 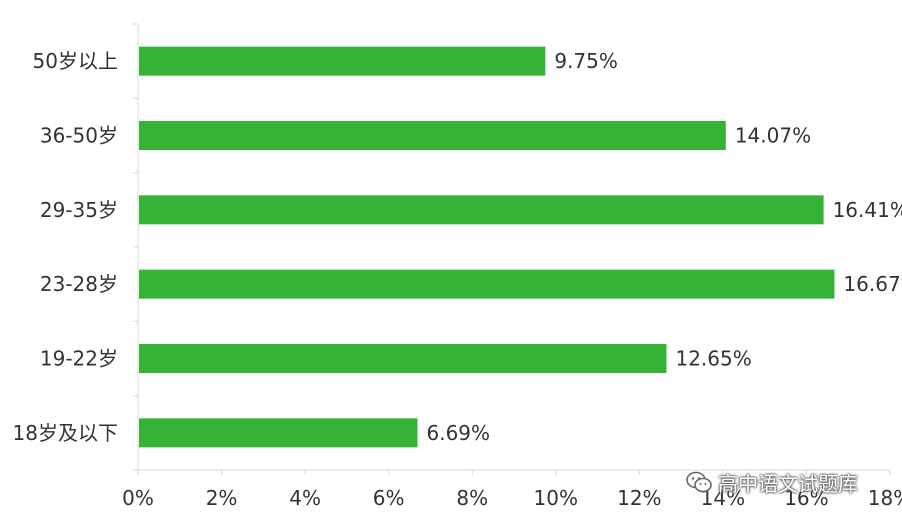 What do you see at coordinates (586, 61) in the screenshot?
I see `data-label: 9.75%` at bounding box center [586, 61].